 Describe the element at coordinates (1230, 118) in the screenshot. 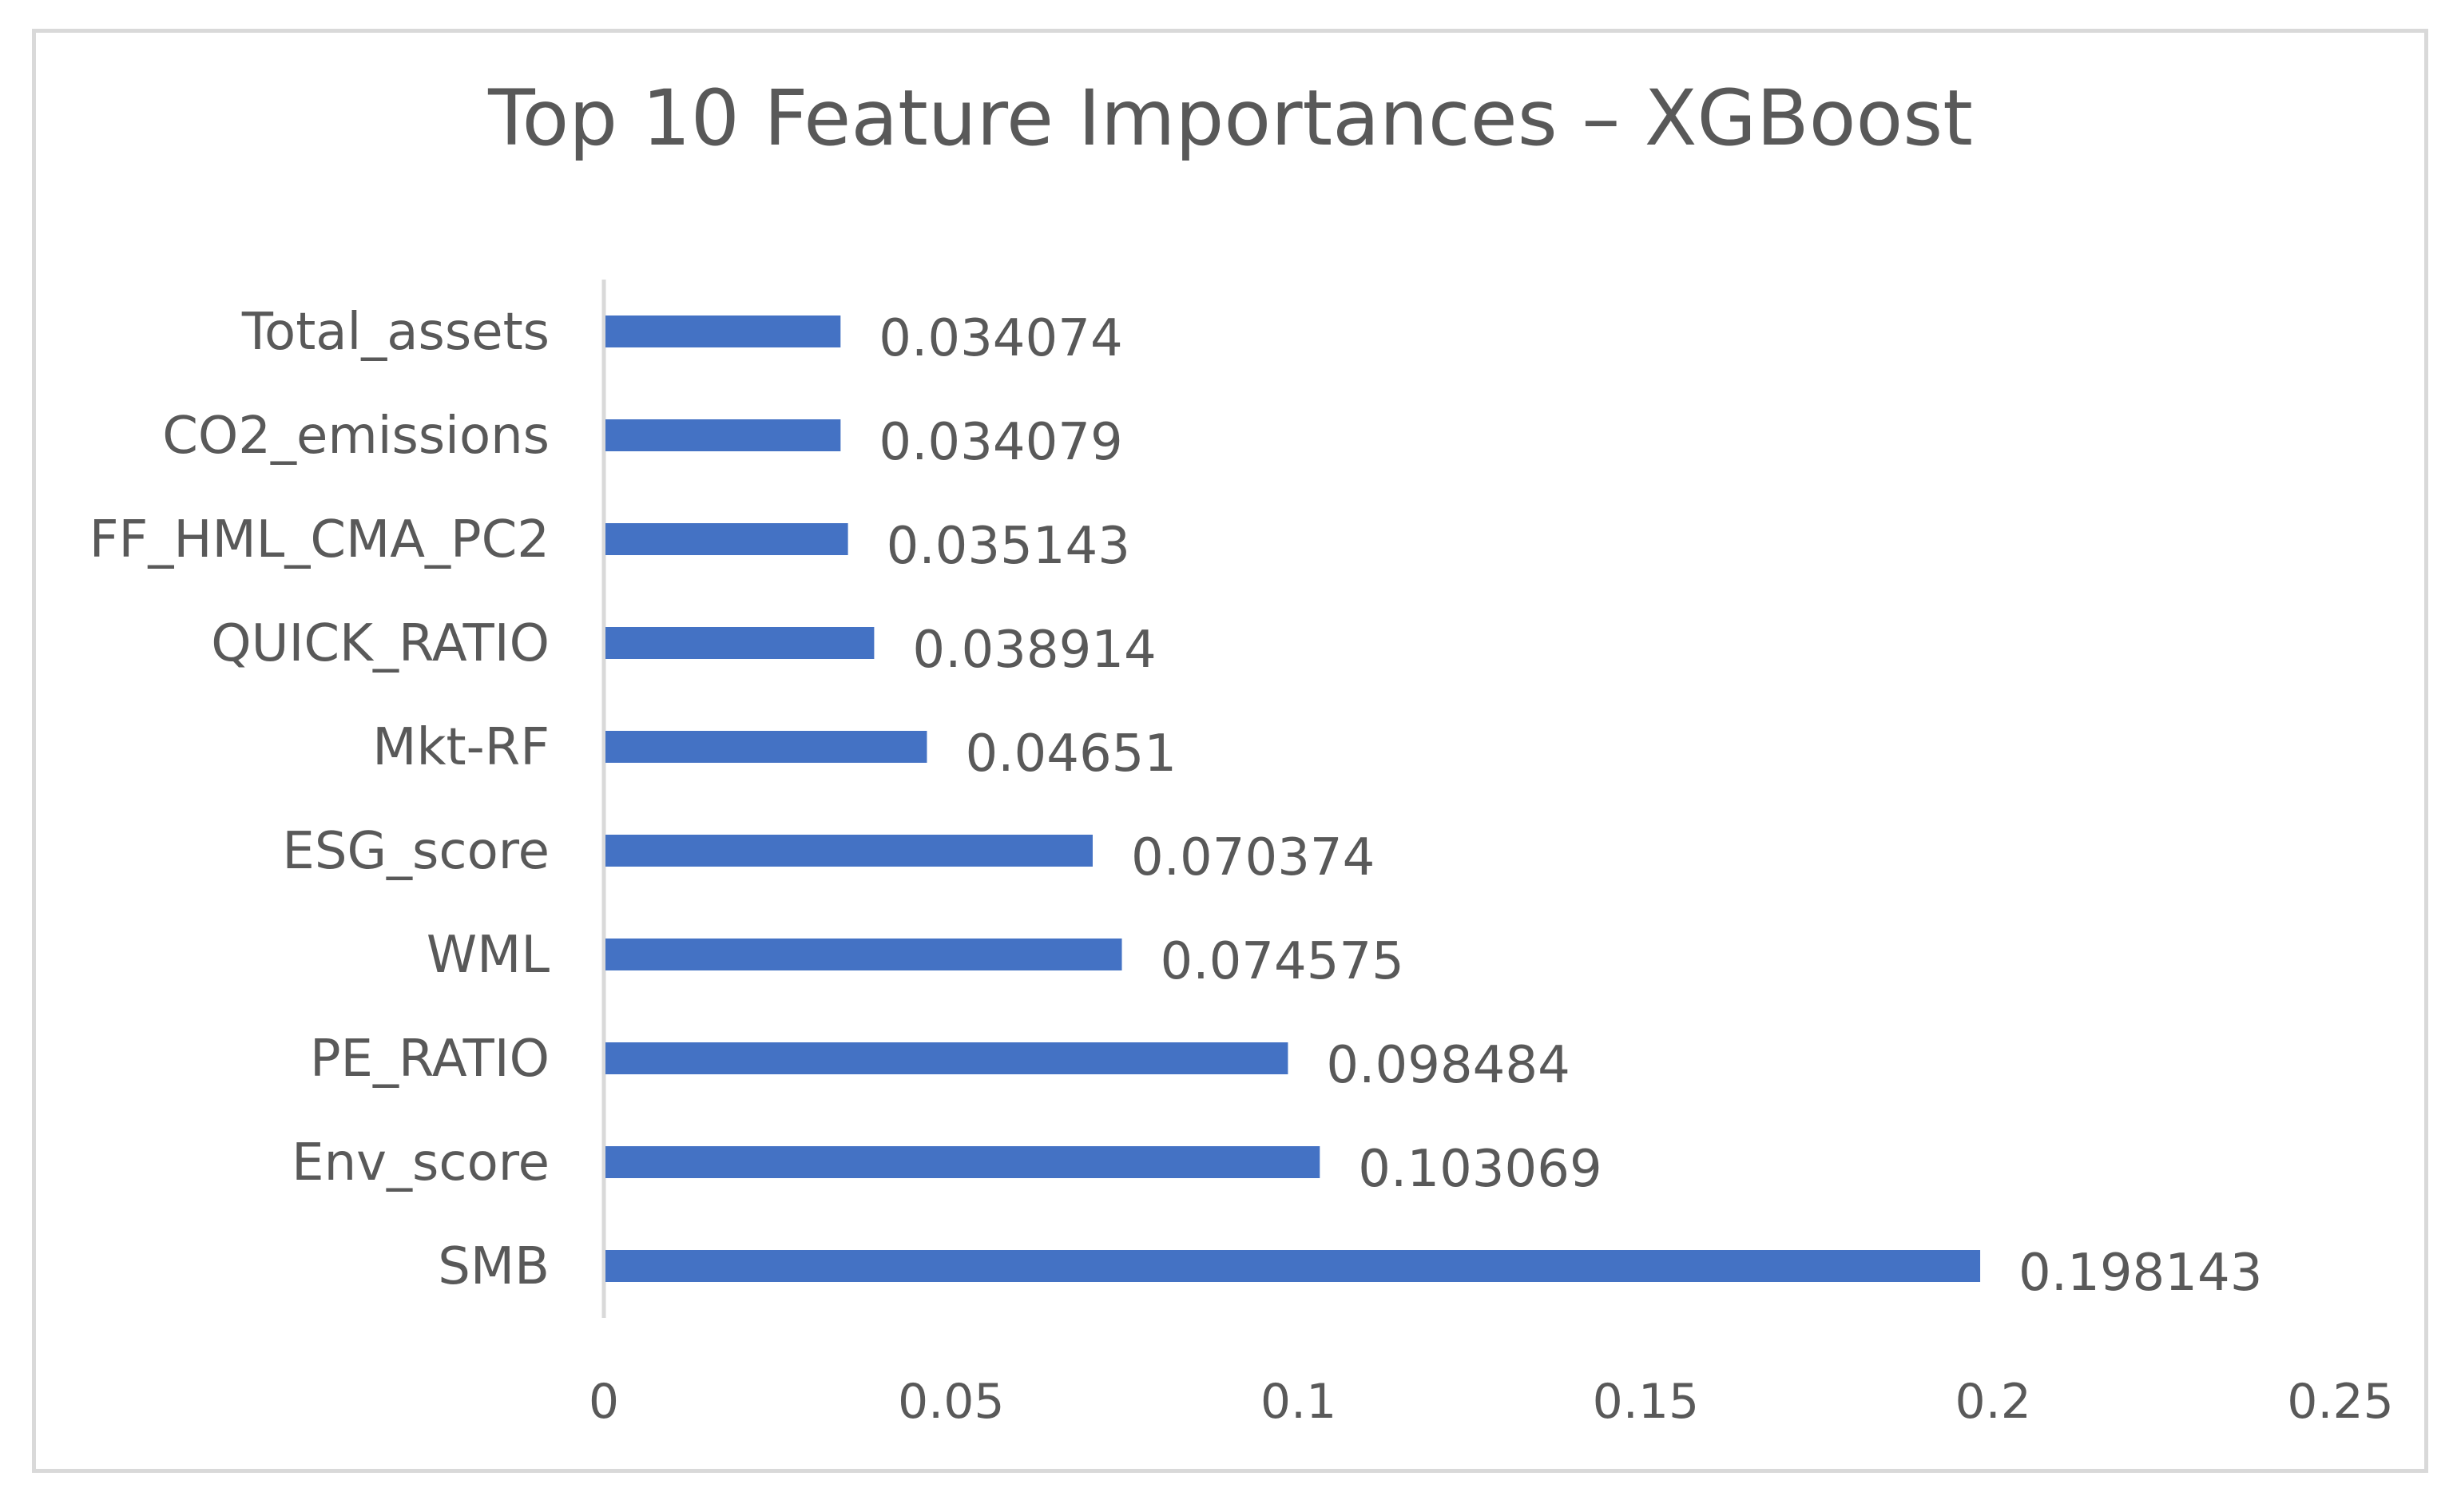

I see `chart-title: Top 10 Feature Importances – XGBoost` at that location.